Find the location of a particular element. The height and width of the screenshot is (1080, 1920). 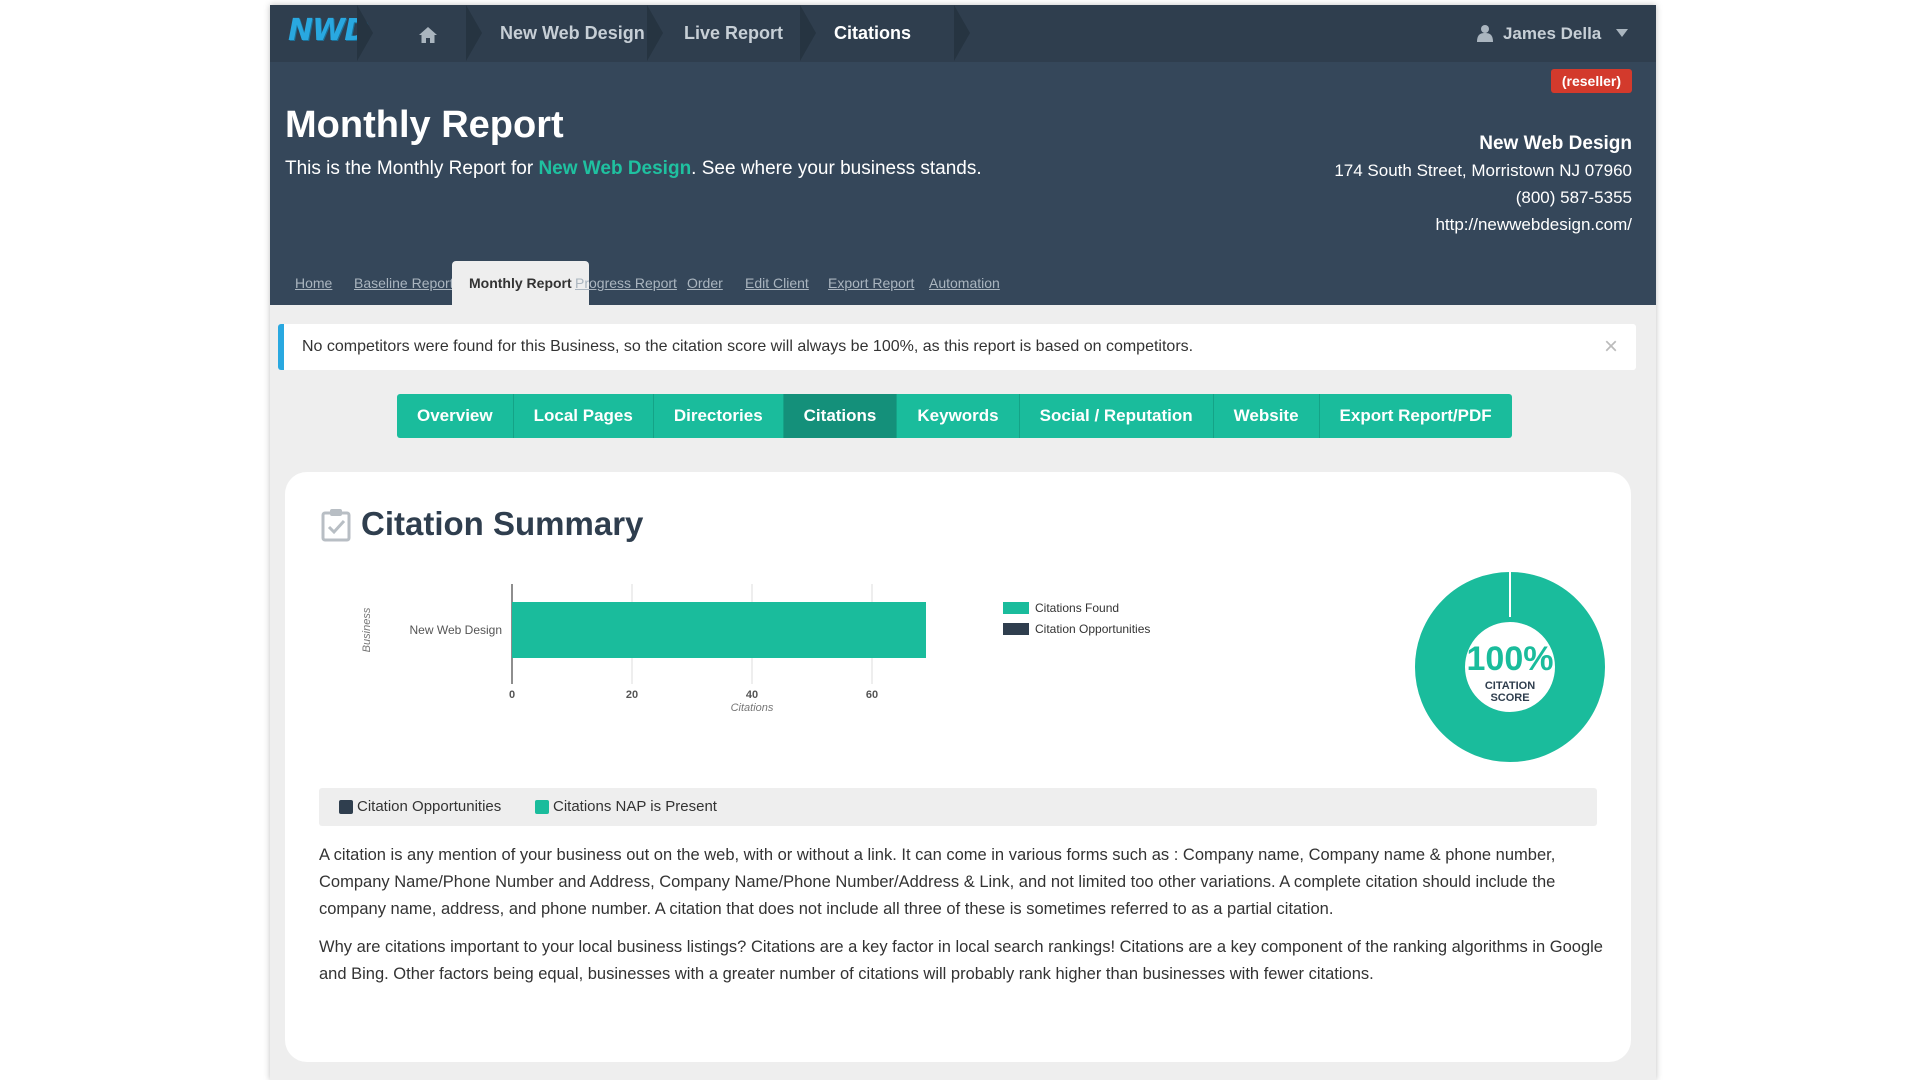

legend-citation-opportunities: Citation Opportunities is located at coordinates (420, 807).